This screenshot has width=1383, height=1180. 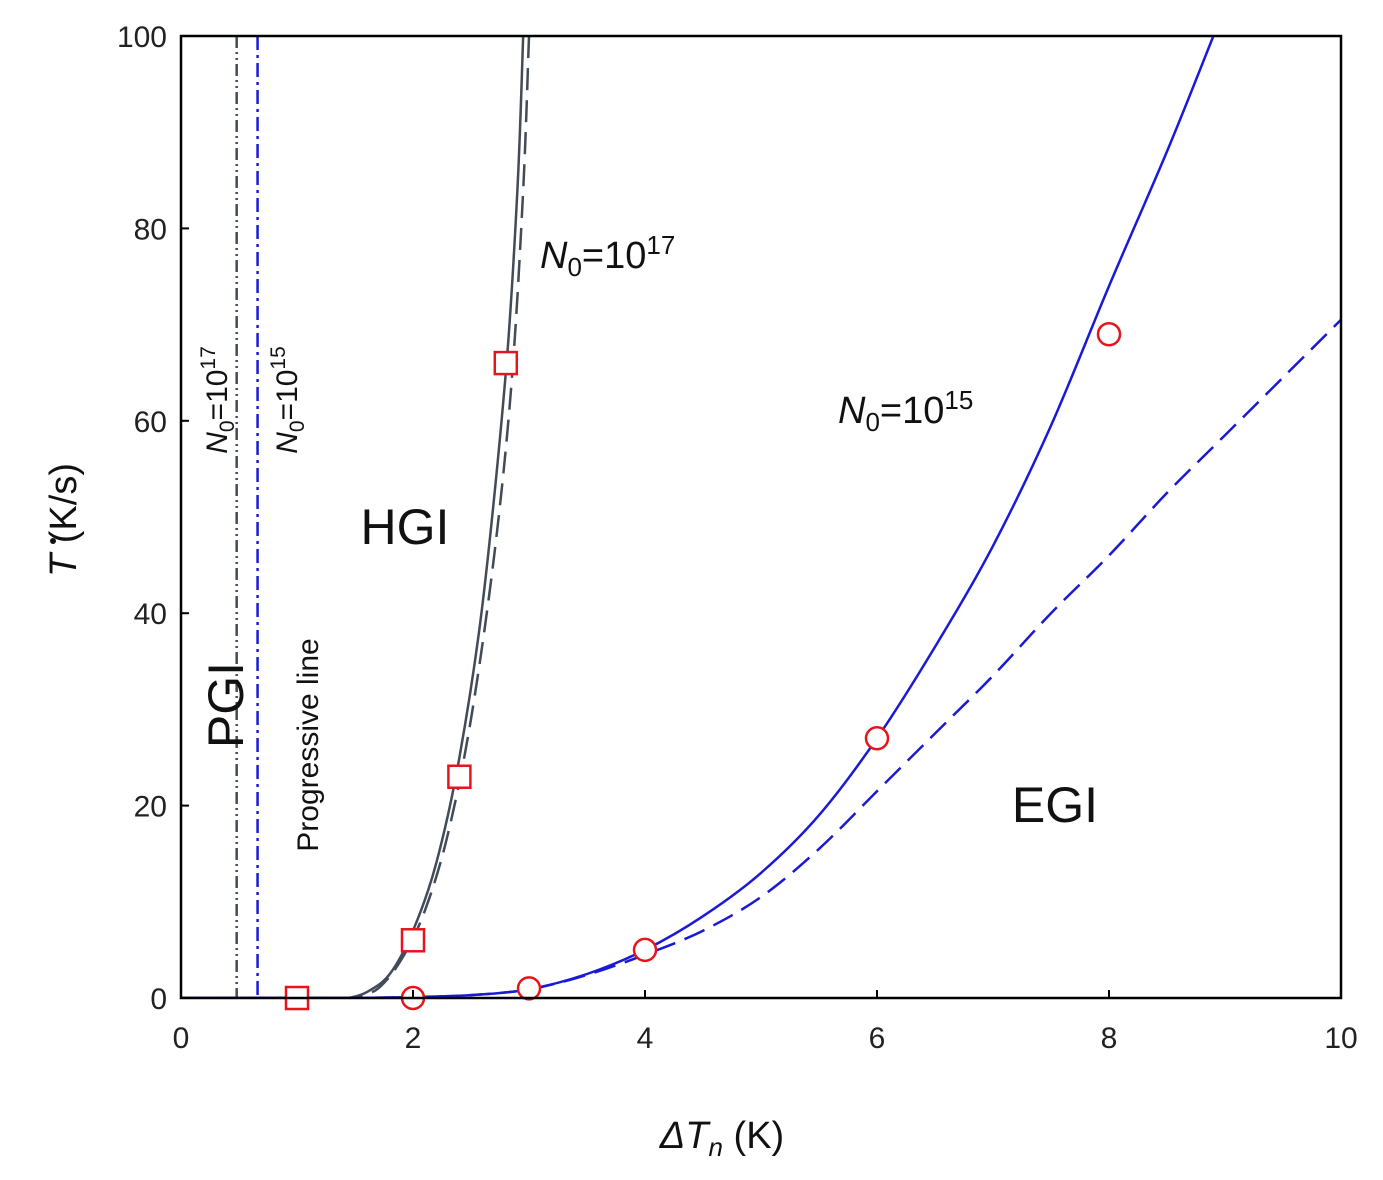 I want to click on x-tick-label: 2, so click(x=413, y=1038).